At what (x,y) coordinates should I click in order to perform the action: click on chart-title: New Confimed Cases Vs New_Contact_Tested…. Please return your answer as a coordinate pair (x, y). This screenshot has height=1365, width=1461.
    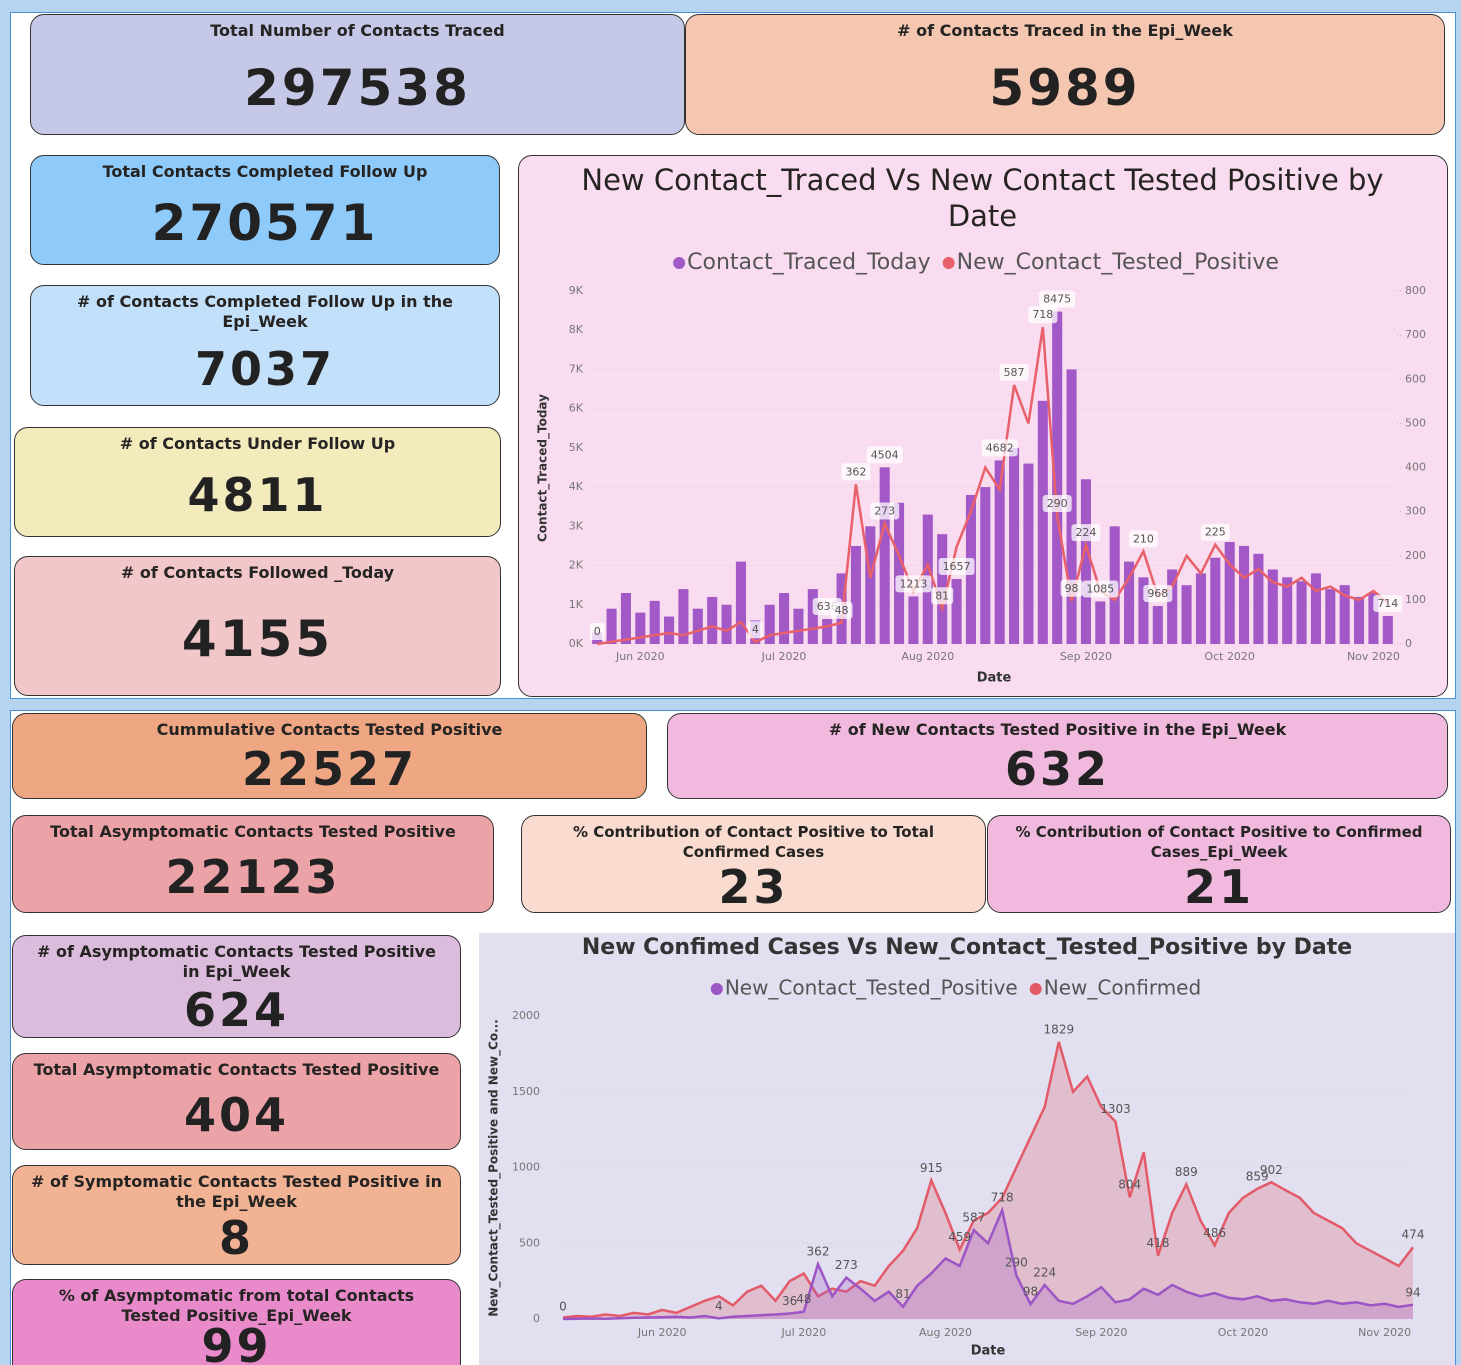
    Looking at the image, I should click on (967, 947).